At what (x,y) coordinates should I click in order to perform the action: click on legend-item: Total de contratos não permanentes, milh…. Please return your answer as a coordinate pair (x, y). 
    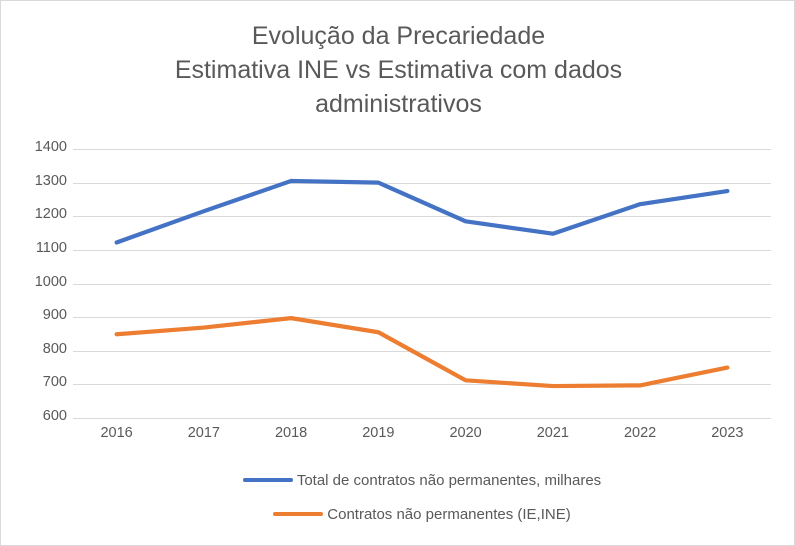
    Looking at the image, I should click on (422, 480).